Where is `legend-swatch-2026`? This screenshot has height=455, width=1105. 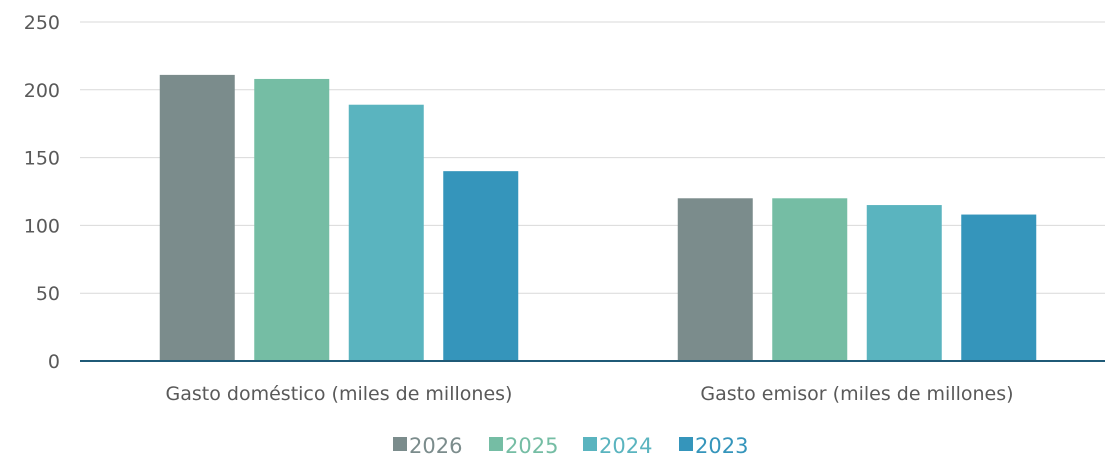 legend-swatch-2026 is located at coordinates (400, 444).